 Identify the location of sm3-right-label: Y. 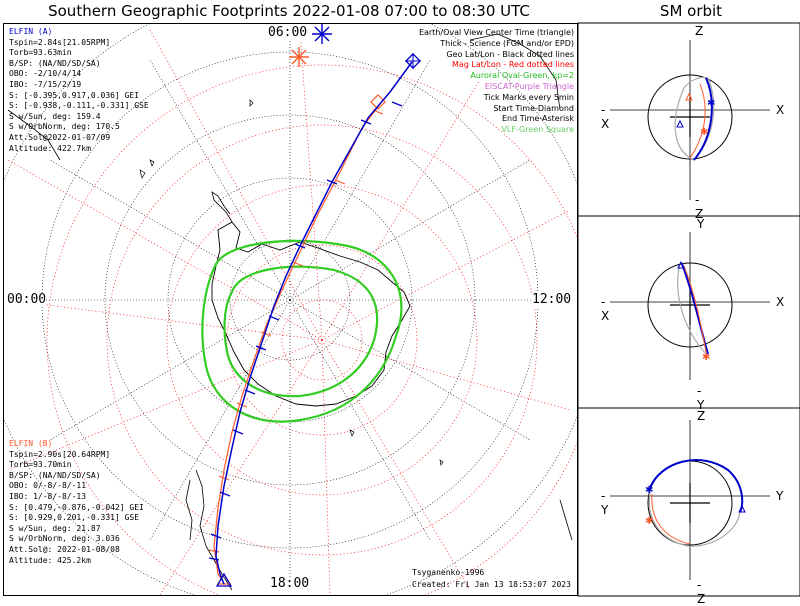
(780, 496).